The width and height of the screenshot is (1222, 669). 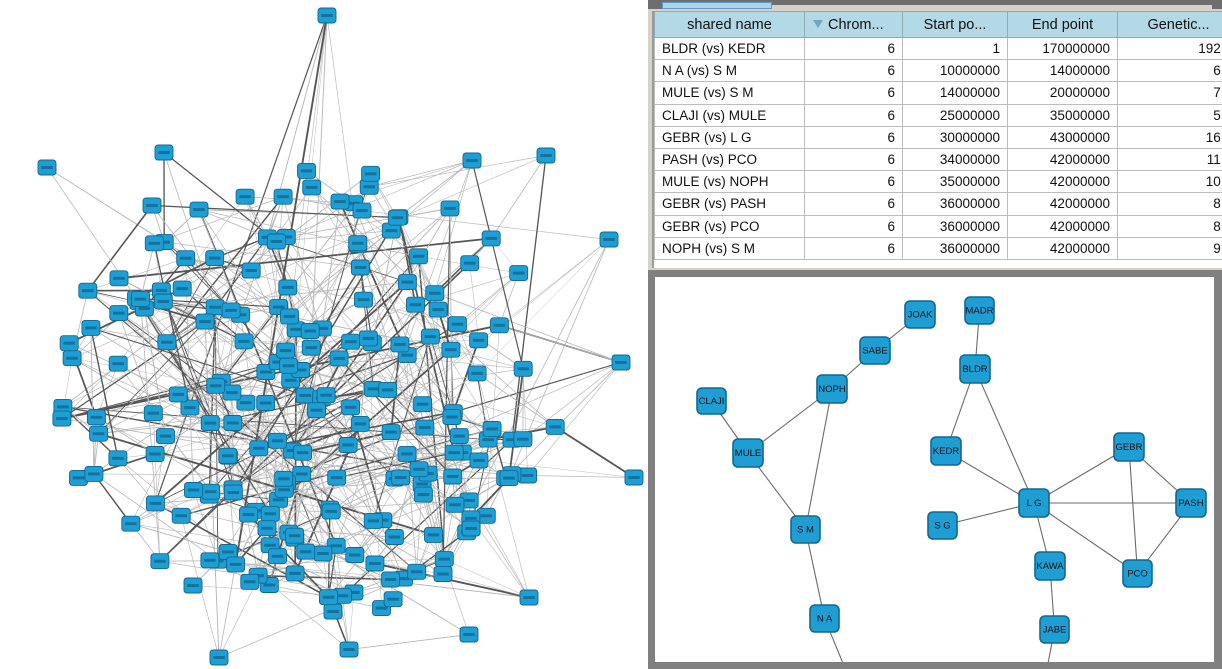 What do you see at coordinates (748, 453) in the screenshot?
I see `subnetwork-node: MULE` at bounding box center [748, 453].